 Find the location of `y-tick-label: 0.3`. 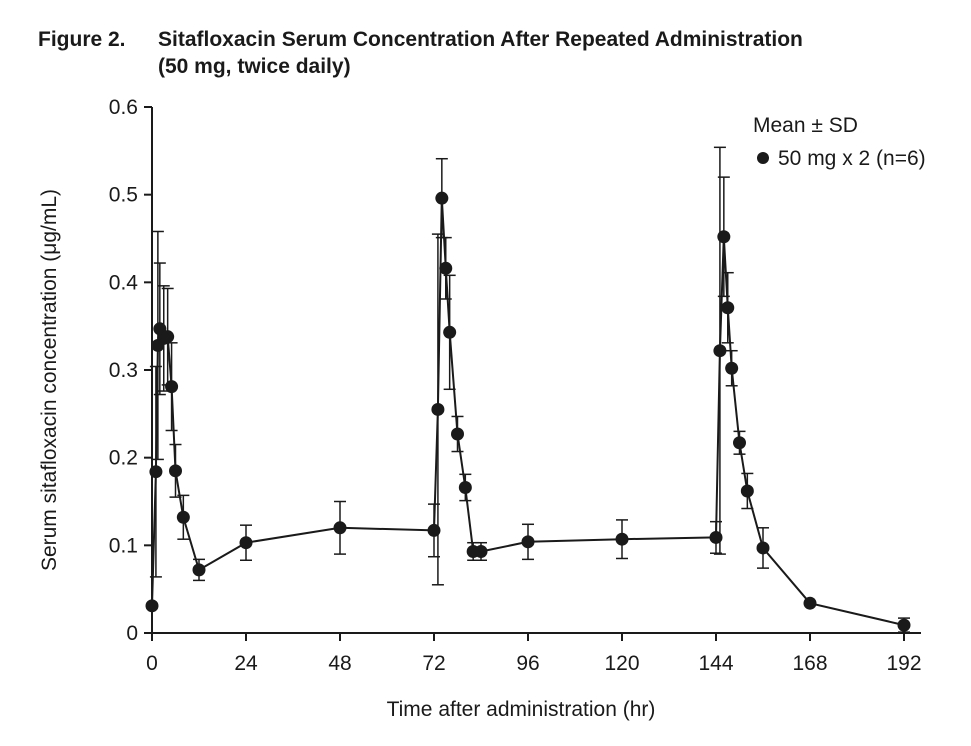

y-tick-label: 0.3 is located at coordinates (123, 370).